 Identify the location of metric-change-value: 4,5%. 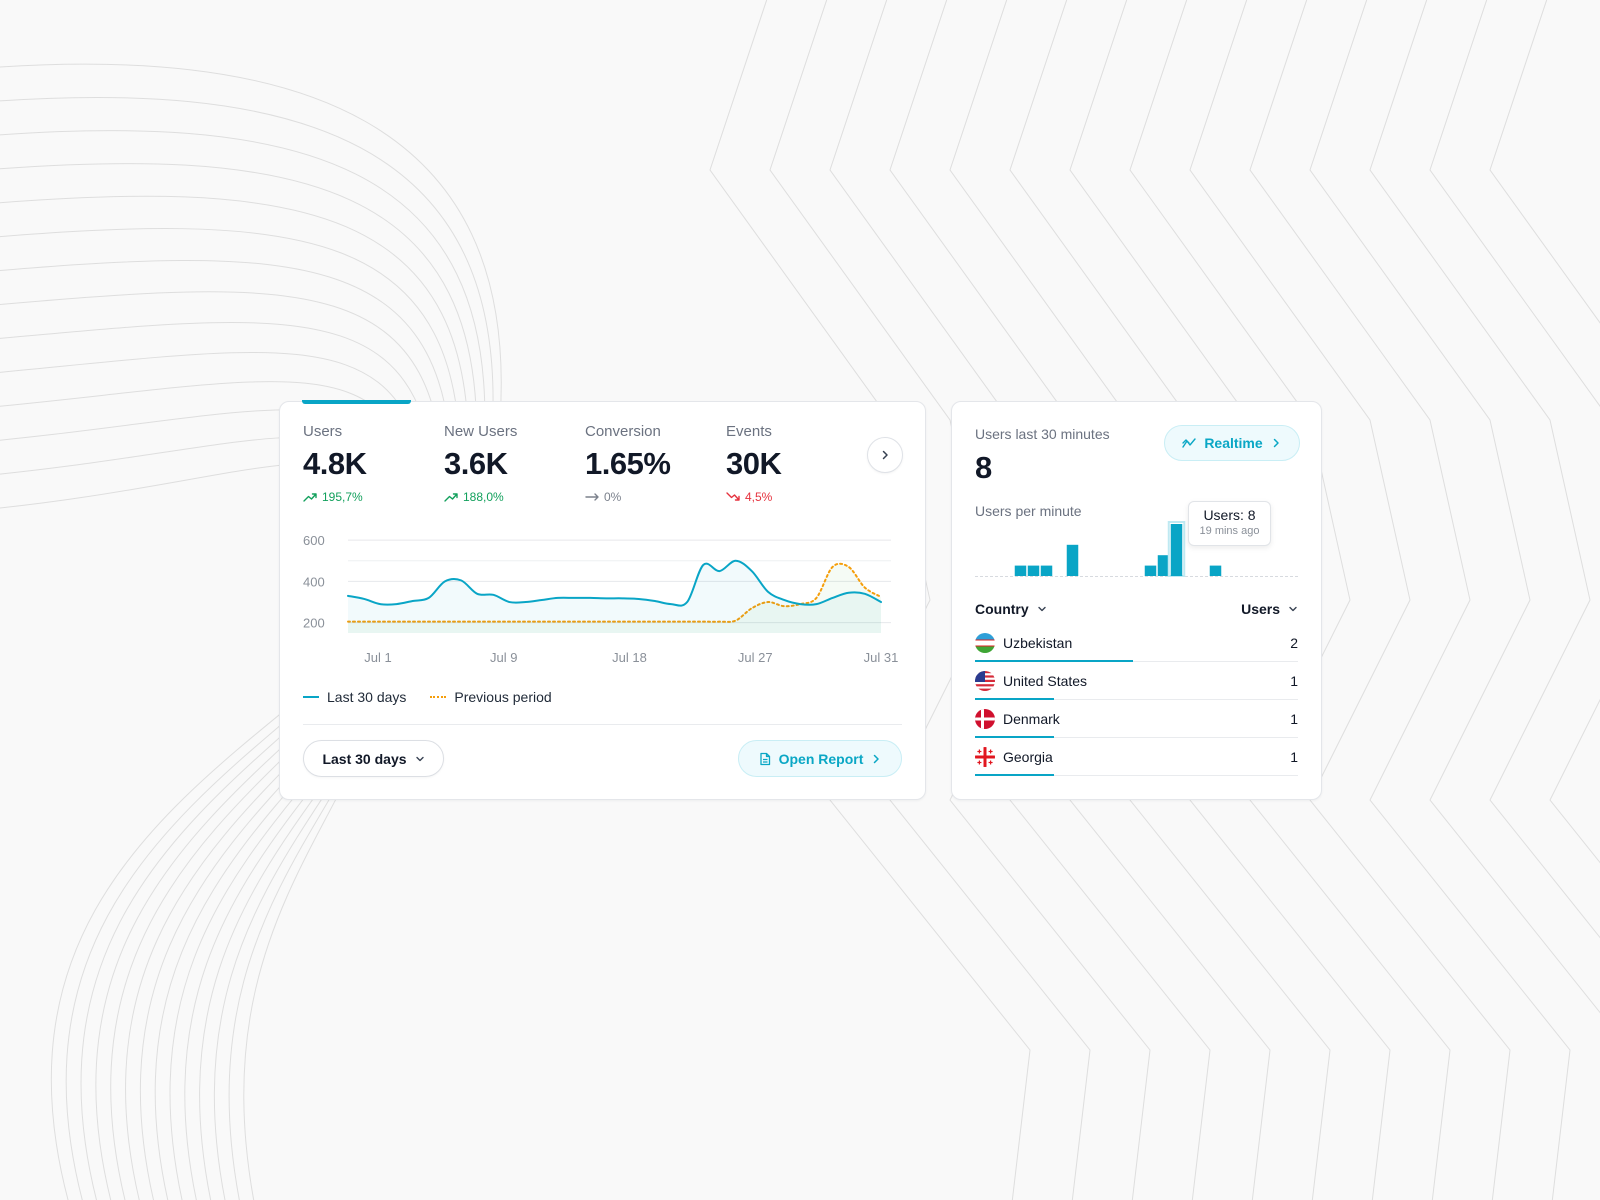
(759, 497).